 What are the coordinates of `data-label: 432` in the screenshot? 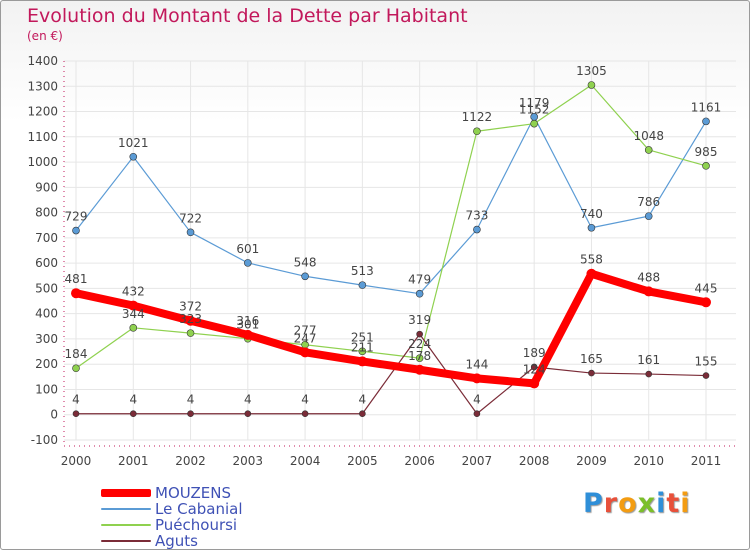 It's located at (133, 292).